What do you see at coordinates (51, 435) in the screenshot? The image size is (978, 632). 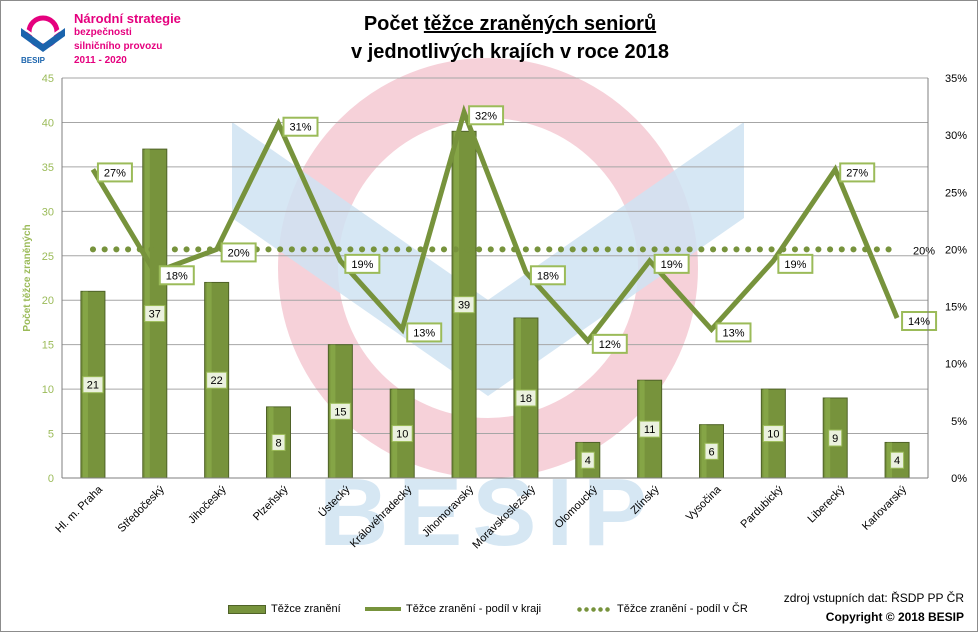 I see `y-tick-label: 5` at bounding box center [51, 435].